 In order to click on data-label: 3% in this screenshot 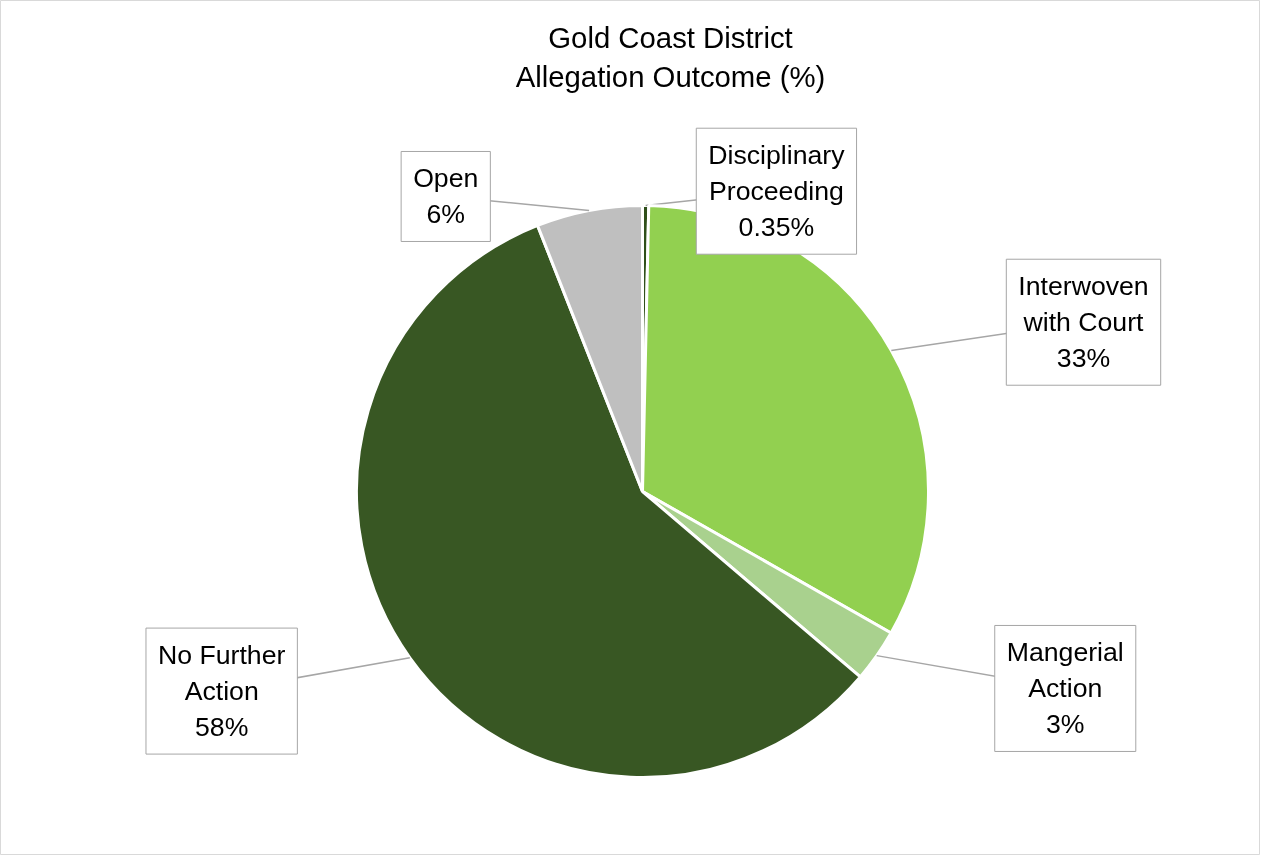, I will do `click(1065, 724)`.